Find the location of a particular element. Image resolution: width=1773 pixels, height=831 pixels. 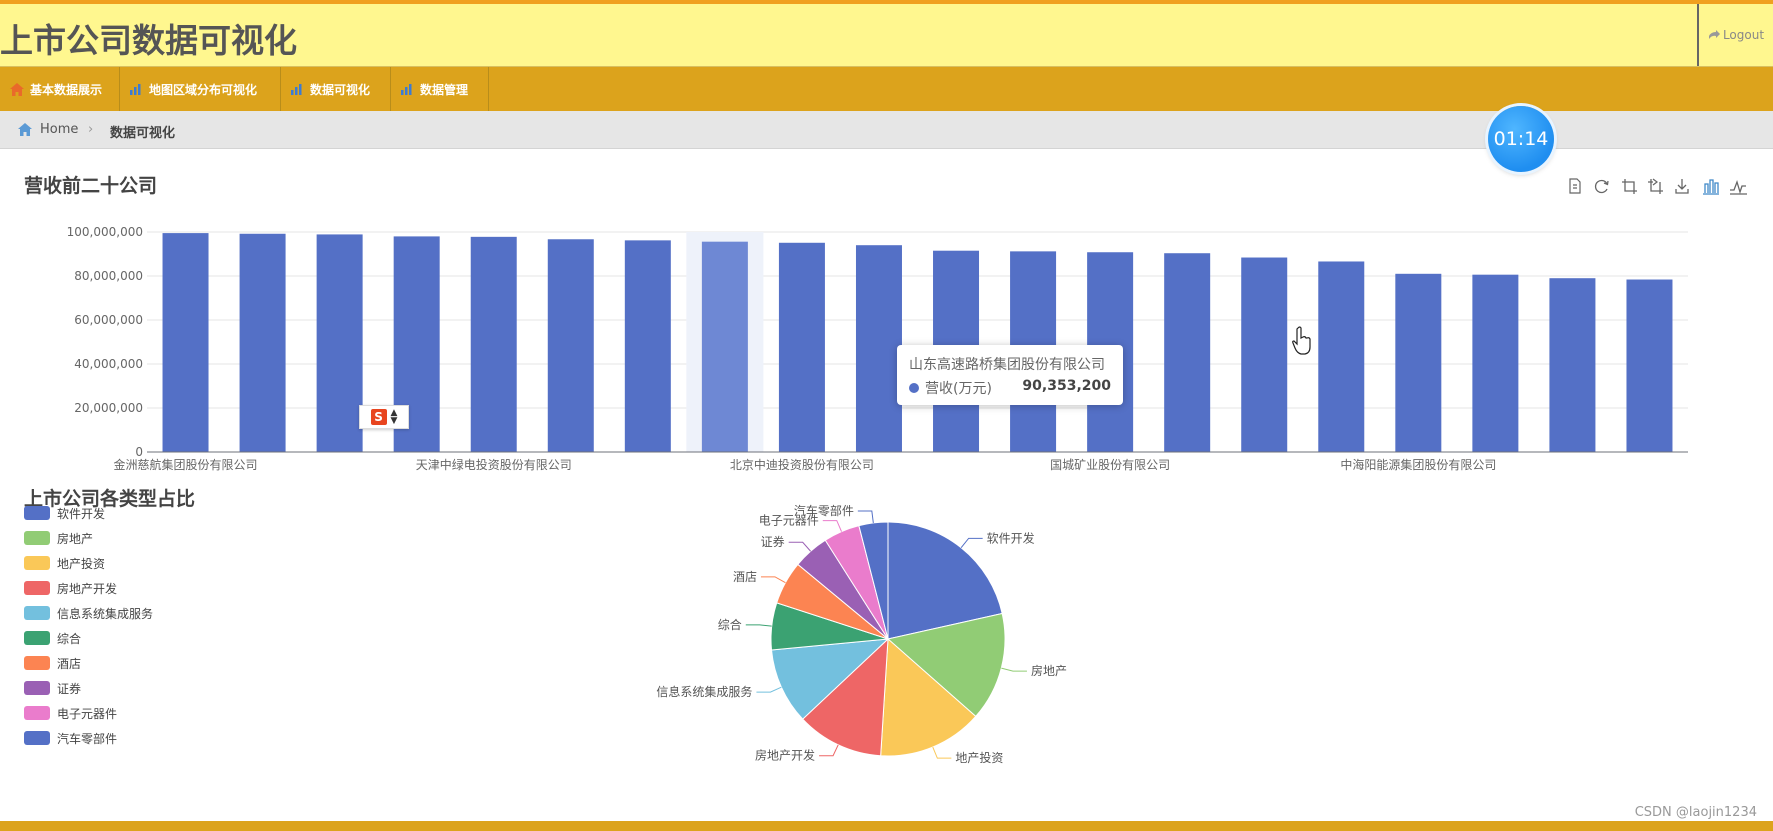

legend-item: 酒店 is located at coordinates (52, 663).